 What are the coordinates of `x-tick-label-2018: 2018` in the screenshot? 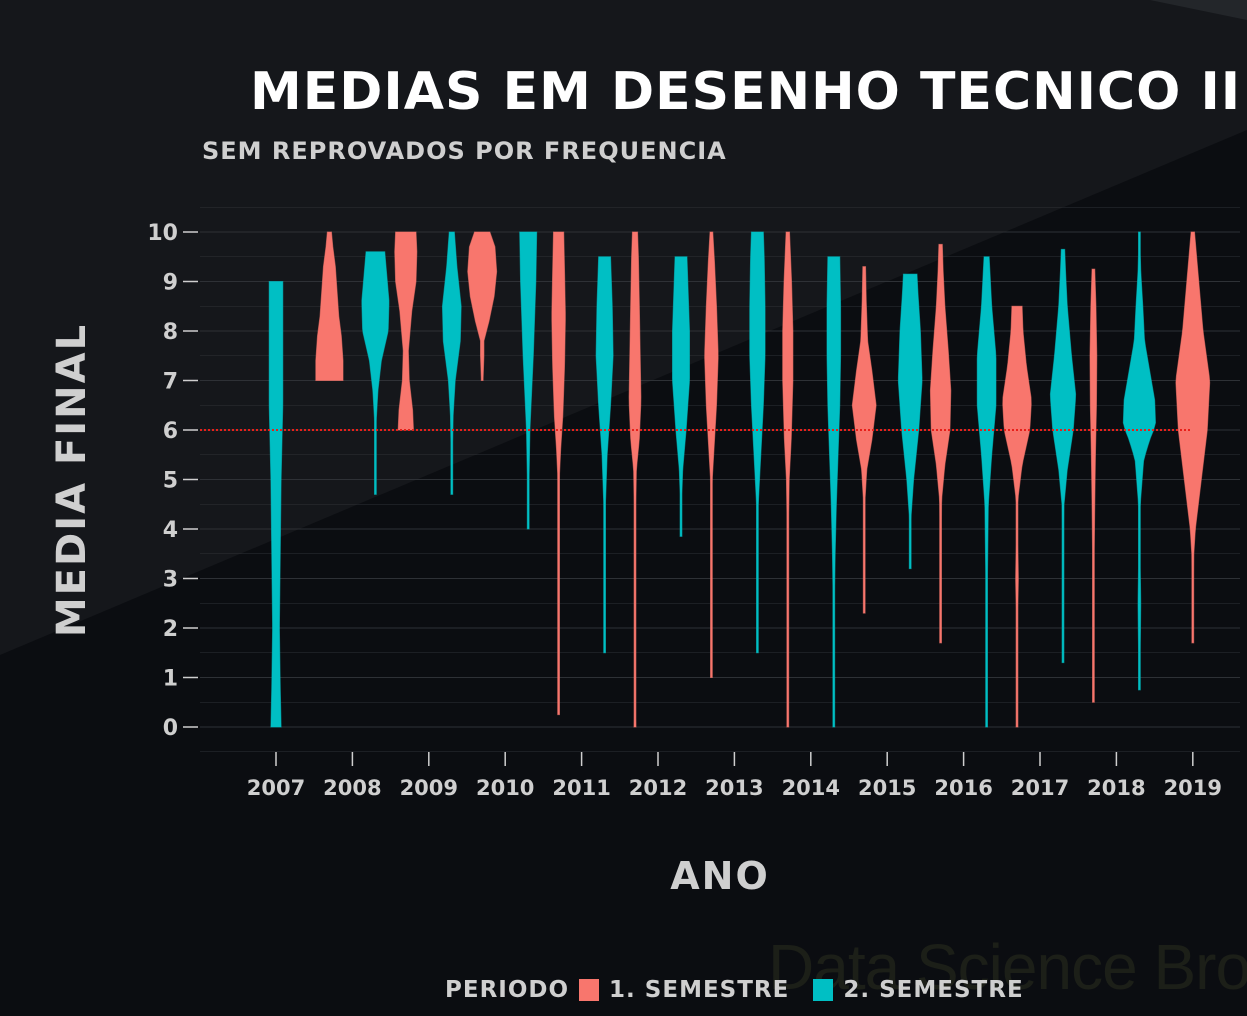 It's located at (1116, 788).